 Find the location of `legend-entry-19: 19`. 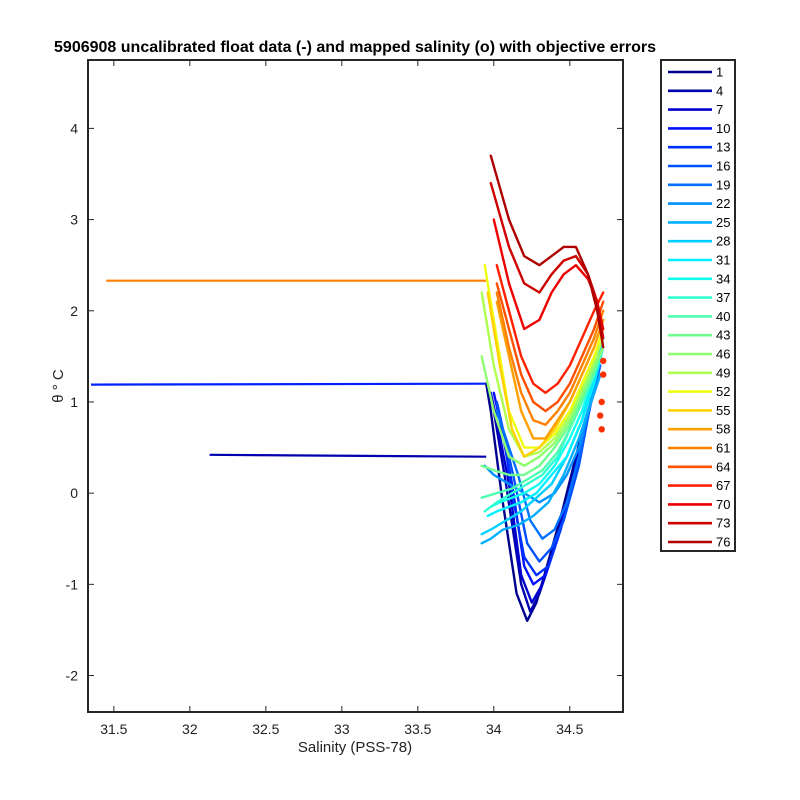

legend-entry-19: 19 is located at coordinates (699, 184).